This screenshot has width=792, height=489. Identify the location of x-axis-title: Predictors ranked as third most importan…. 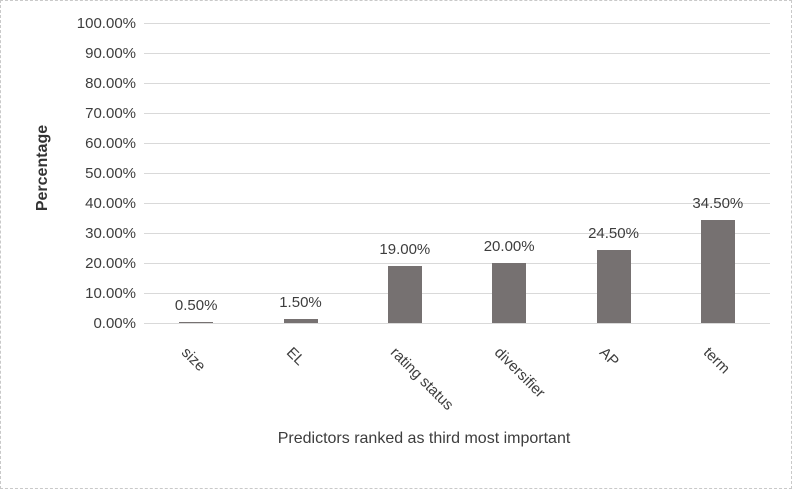
(424, 438).